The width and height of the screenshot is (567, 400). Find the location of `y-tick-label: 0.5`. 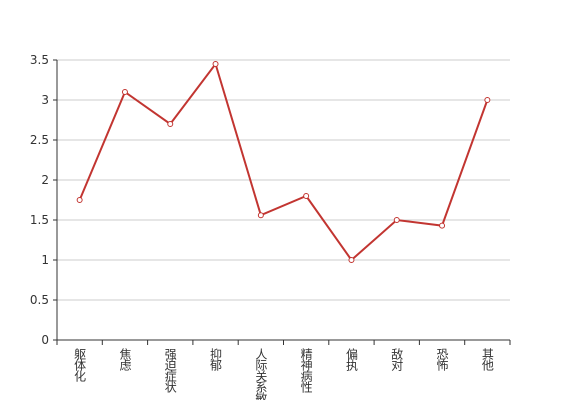

y-tick-label: 0.5 is located at coordinates (39, 300).